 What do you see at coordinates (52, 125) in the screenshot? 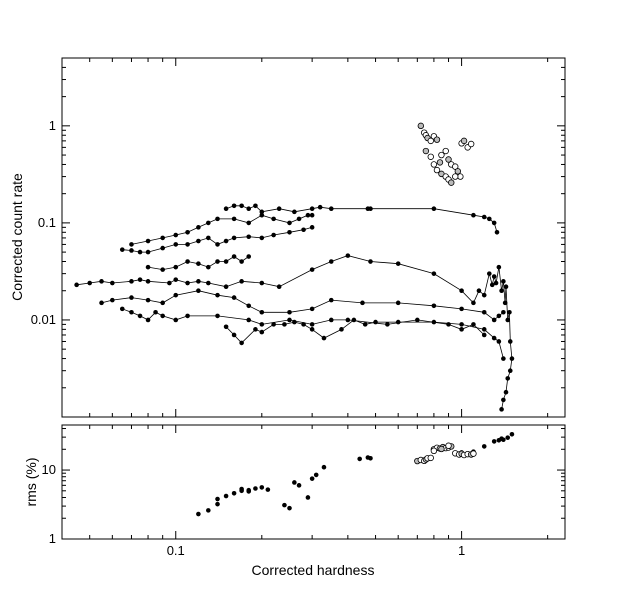
I see `y-tick-label: 1` at bounding box center [52, 125].